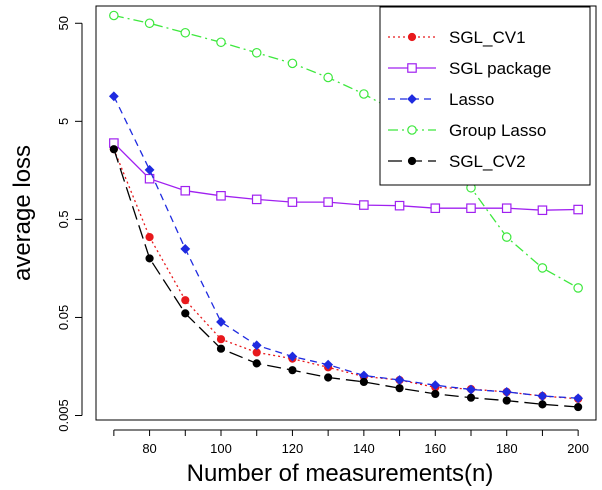 The width and height of the screenshot is (602, 490). Describe the element at coordinates (487, 37) in the screenshot. I see `legend-label-sgl-cv1: SGL_CV1` at that location.